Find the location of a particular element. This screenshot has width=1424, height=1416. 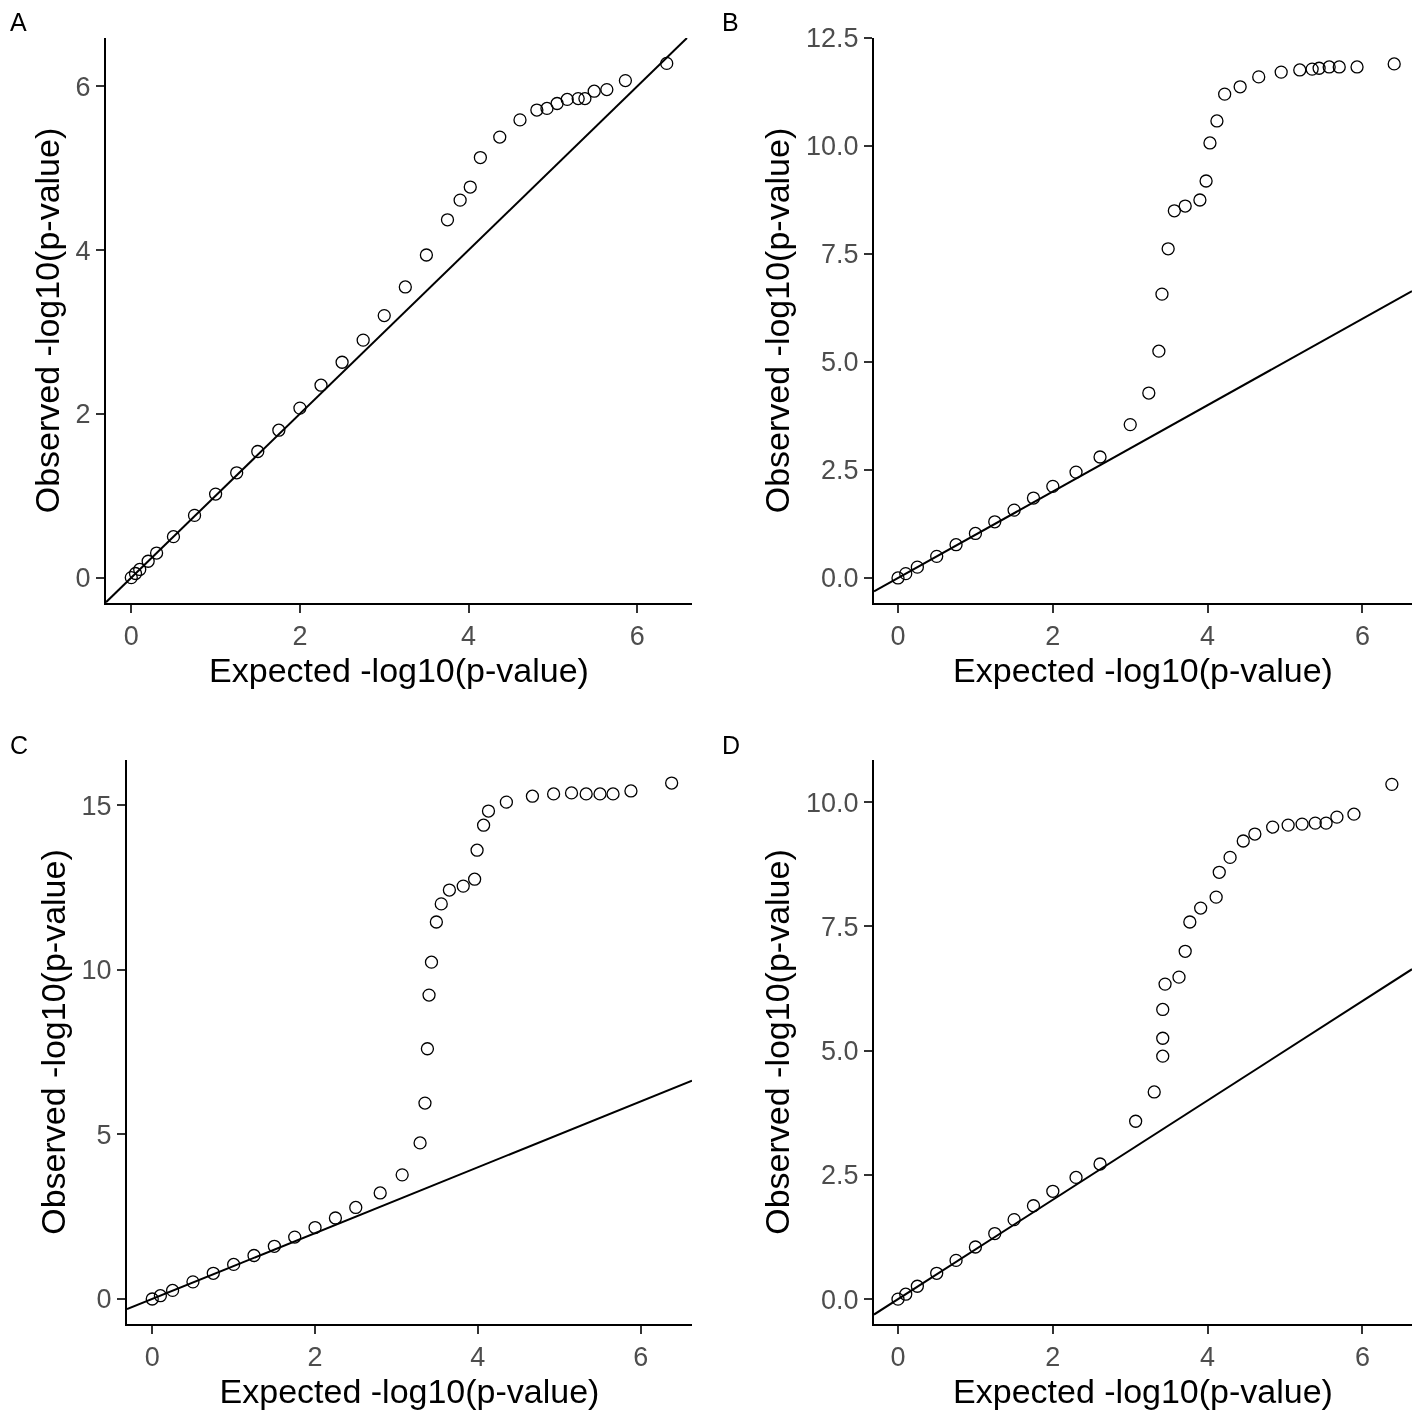

y-tick-label: 10.0 is located at coordinates (832, 802).